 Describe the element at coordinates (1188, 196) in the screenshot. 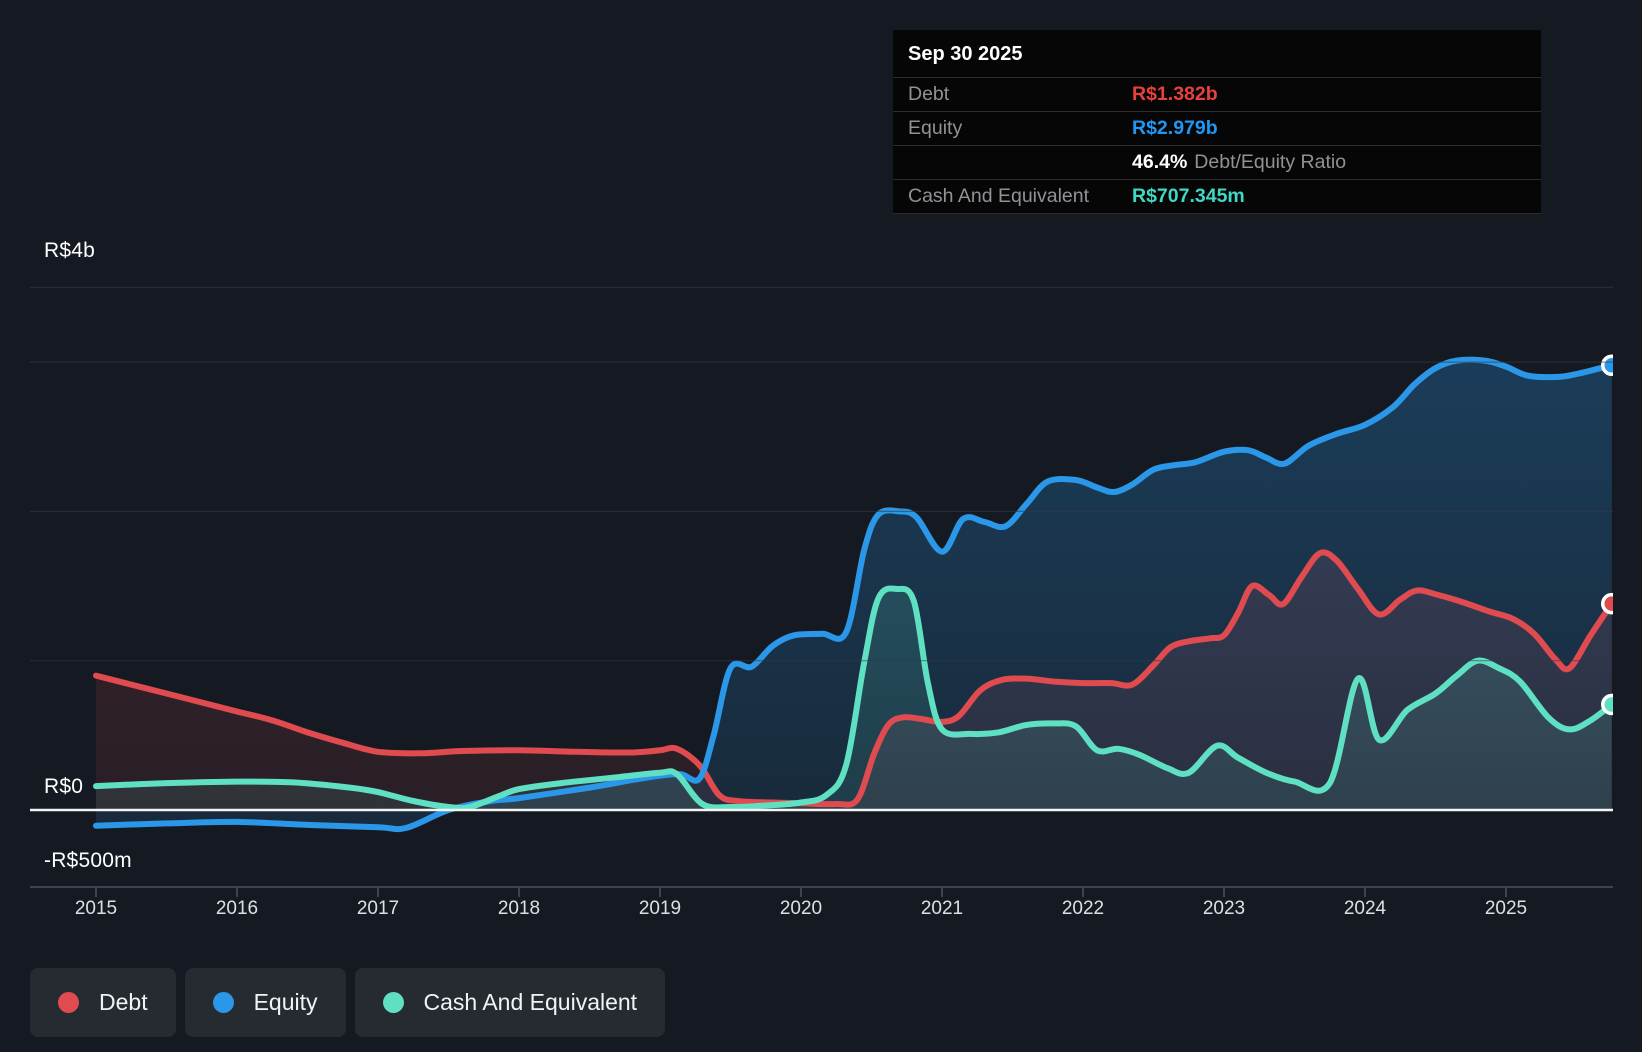

I see `cash-value: R$707.345m` at that location.